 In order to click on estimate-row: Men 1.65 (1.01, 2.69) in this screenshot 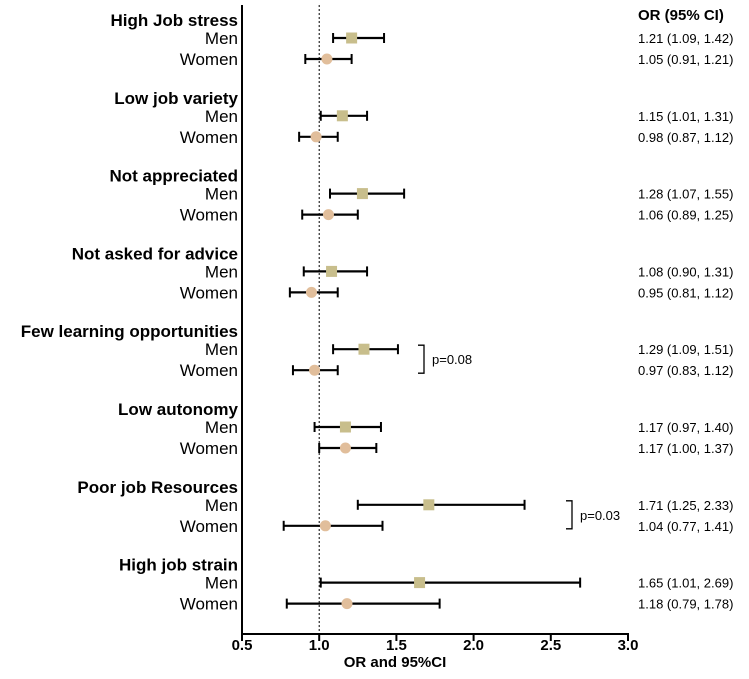, I will do `click(469, 583)`.